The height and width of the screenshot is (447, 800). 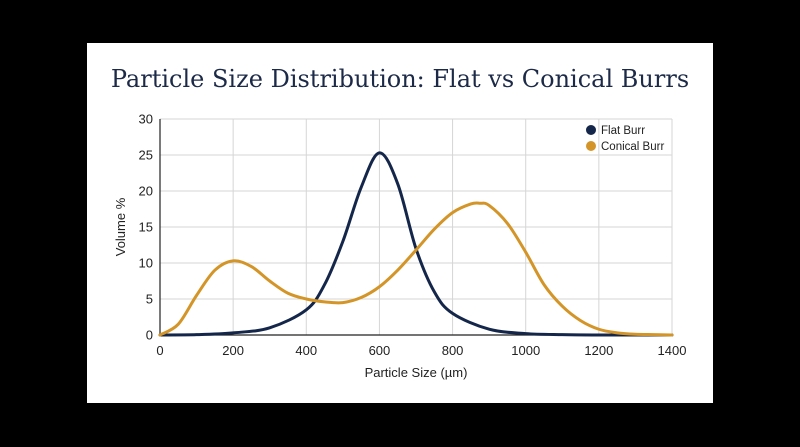 What do you see at coordinates (625, 139) in the screenshot?
I see `legend: Flat Burr Conical Burr` at bounding box center [625, 139].